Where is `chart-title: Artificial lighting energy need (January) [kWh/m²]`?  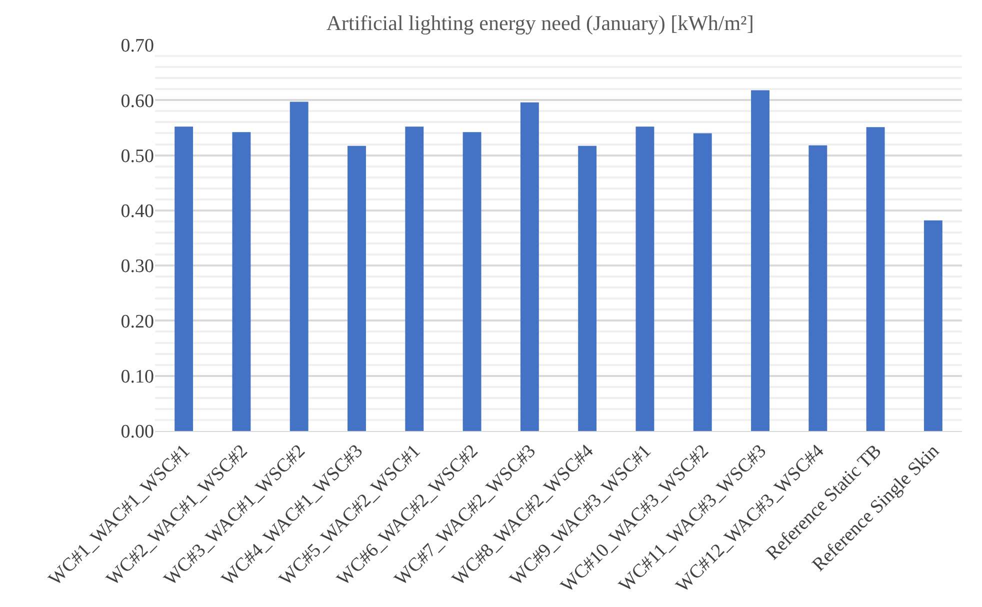 chart-title: Artificial lighting energy need (January) [kWh/m²] is located at coordinates (540, 22).